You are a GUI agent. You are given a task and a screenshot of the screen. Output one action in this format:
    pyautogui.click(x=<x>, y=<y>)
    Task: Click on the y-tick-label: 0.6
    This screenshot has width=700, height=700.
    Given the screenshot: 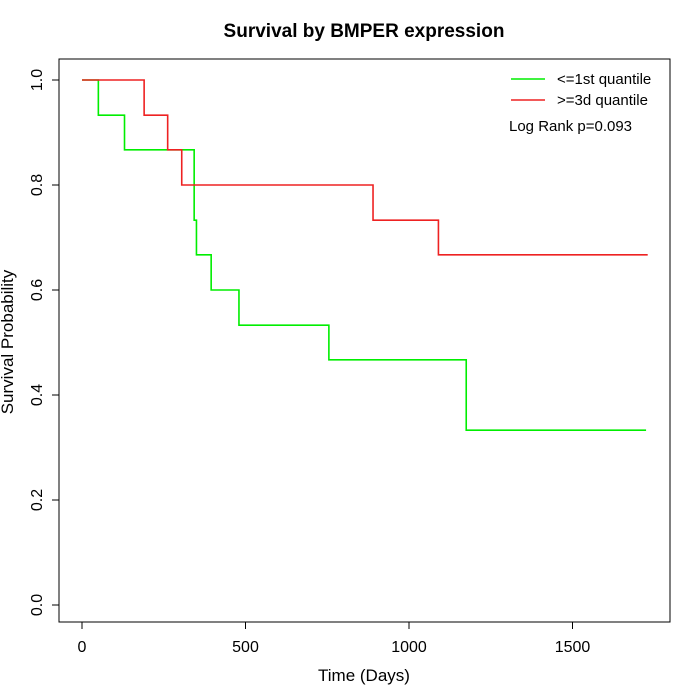 What is the action you would take?
    pyautogui.click(x=37, y=290)
    